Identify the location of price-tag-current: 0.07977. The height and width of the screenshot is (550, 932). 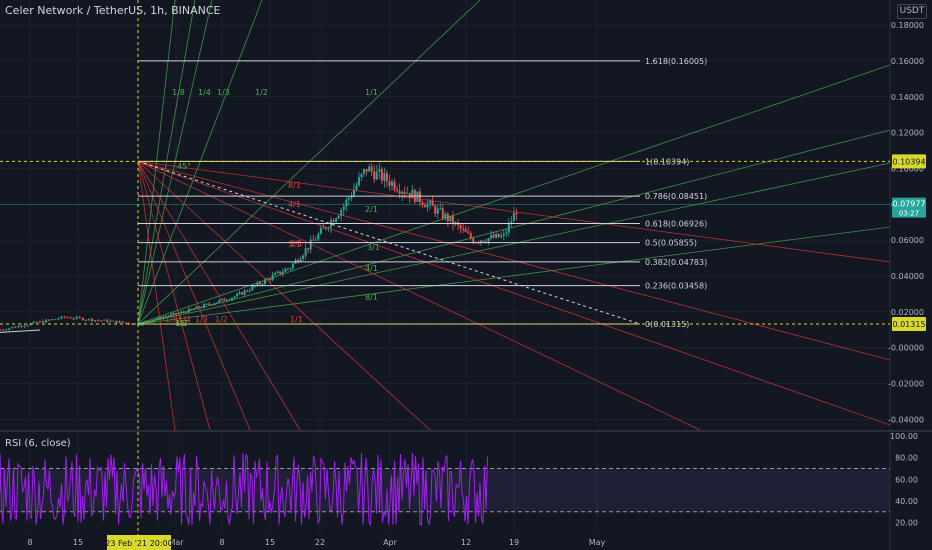
(908, 204).